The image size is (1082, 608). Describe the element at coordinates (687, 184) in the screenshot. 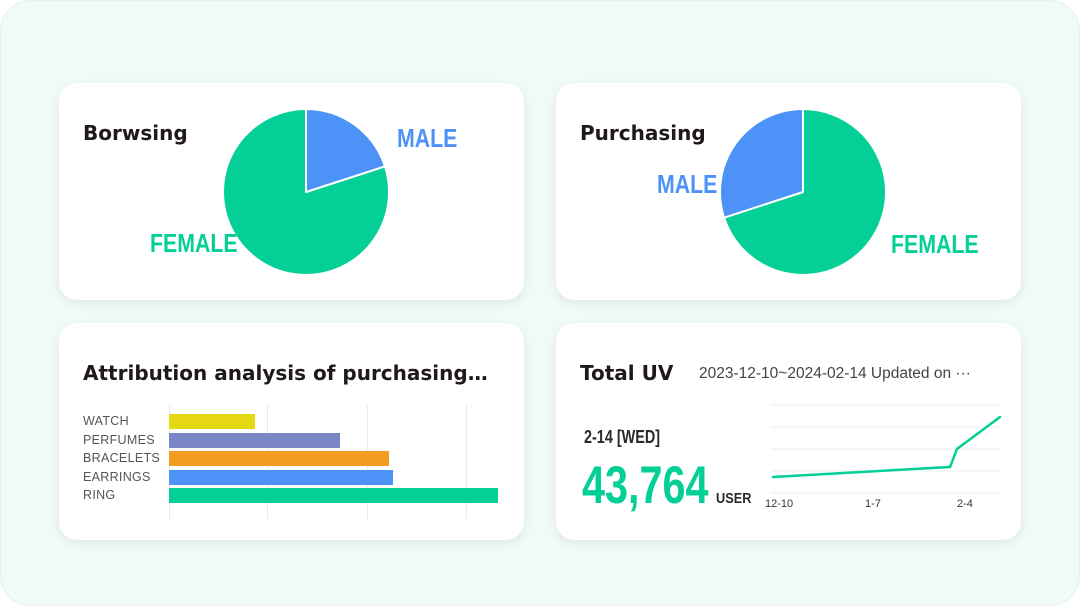

I see `purchasing-male-label: MALE` at that location.